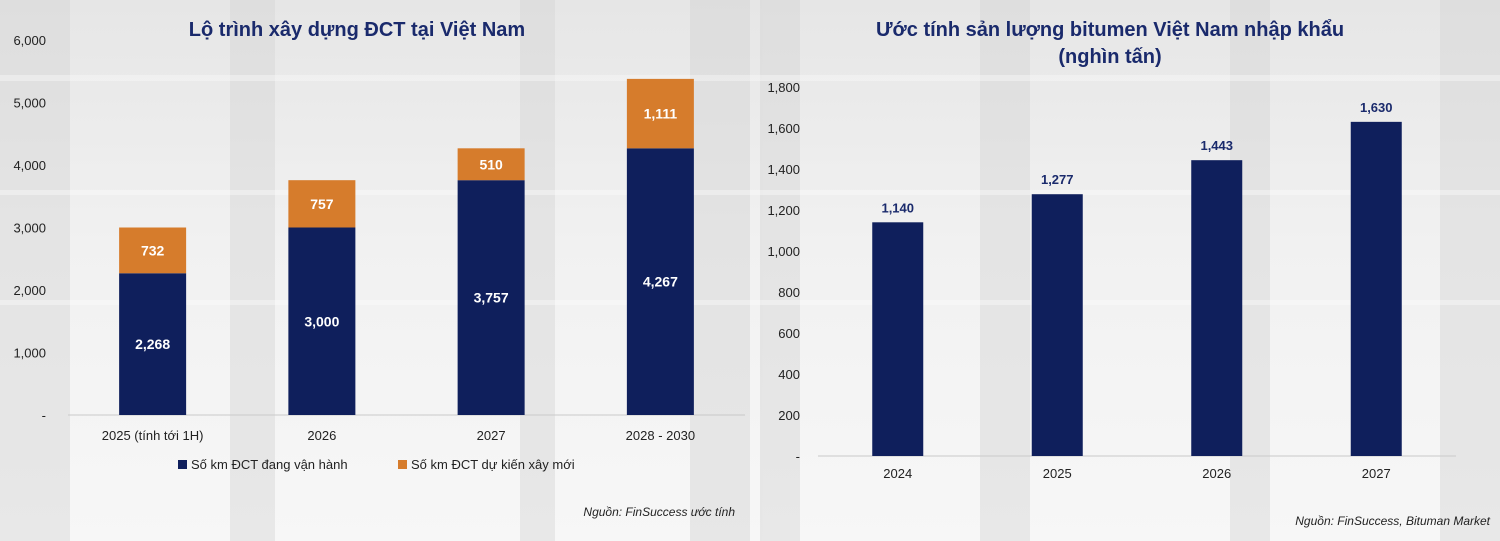 This screenshot has width=1500, height=541. I want to click on y-tick-label: 4,000, so click(29, 165).